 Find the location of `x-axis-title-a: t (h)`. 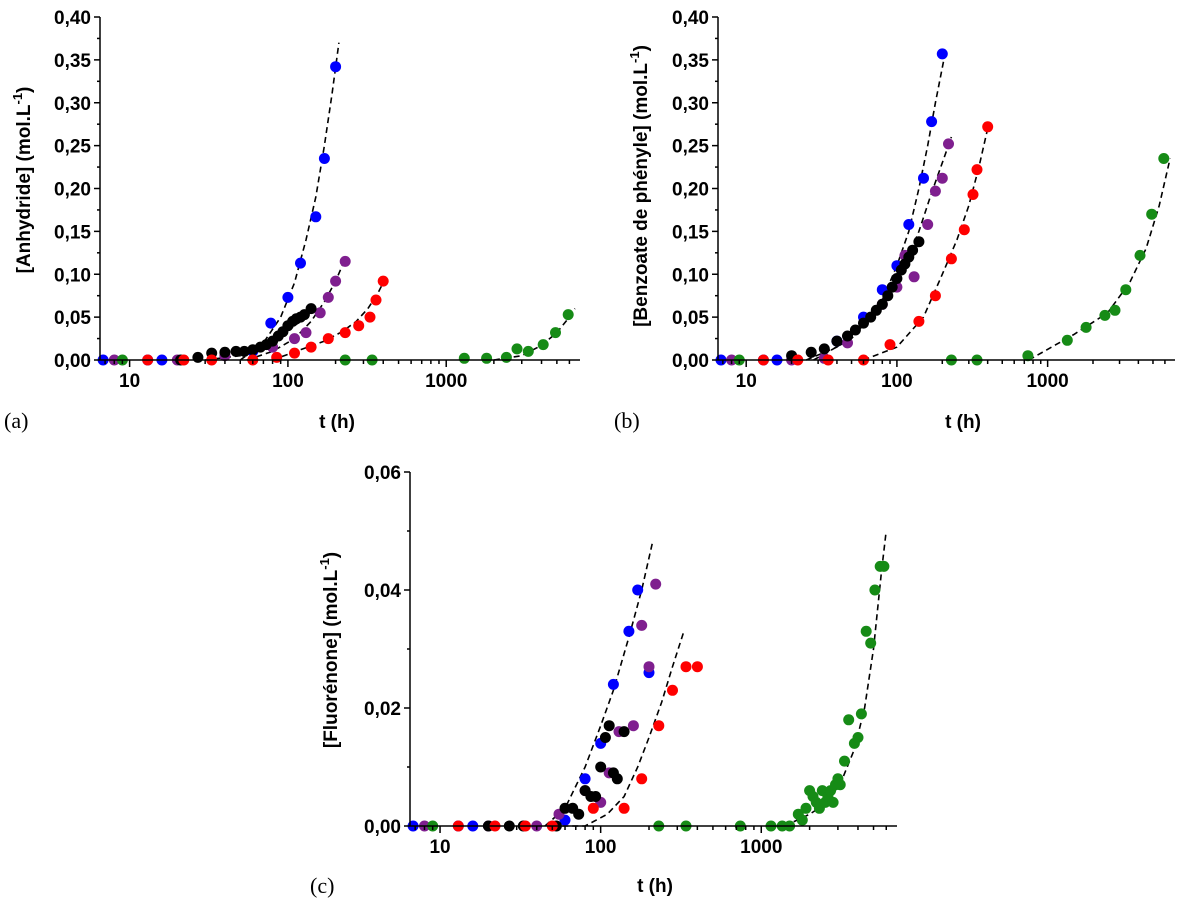

x-axis-title-a: t (h) is located at coordinates (337, 422).